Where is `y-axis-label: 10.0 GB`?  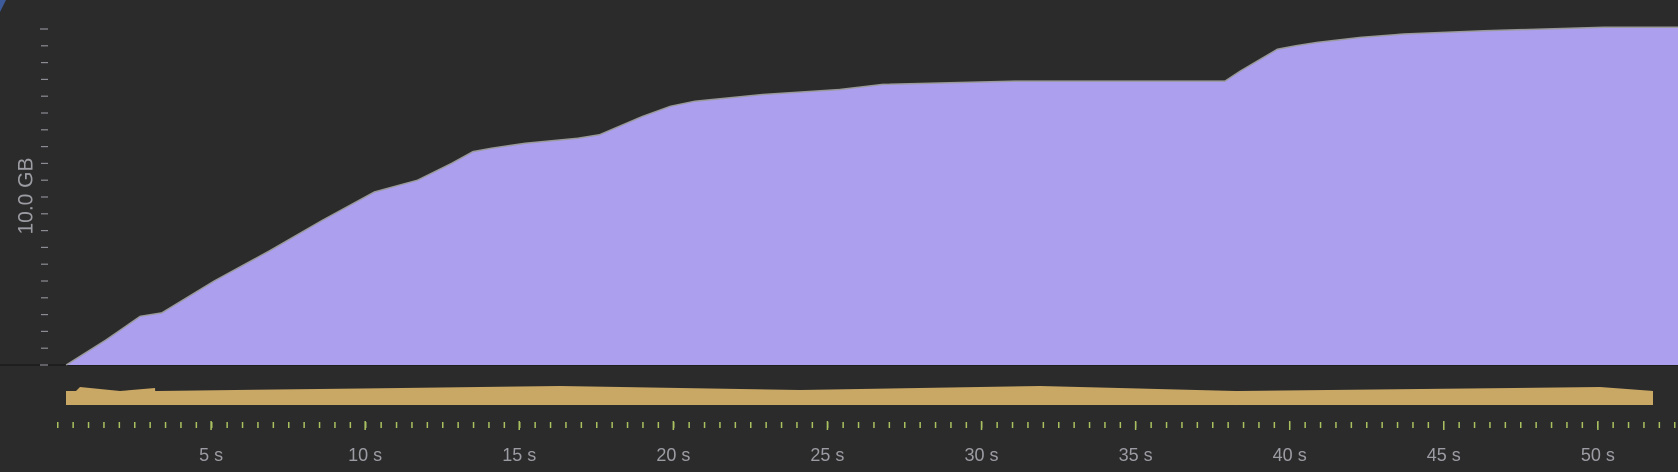 y-axis-label: 10.0 GB is located at coordinates (26, 195).